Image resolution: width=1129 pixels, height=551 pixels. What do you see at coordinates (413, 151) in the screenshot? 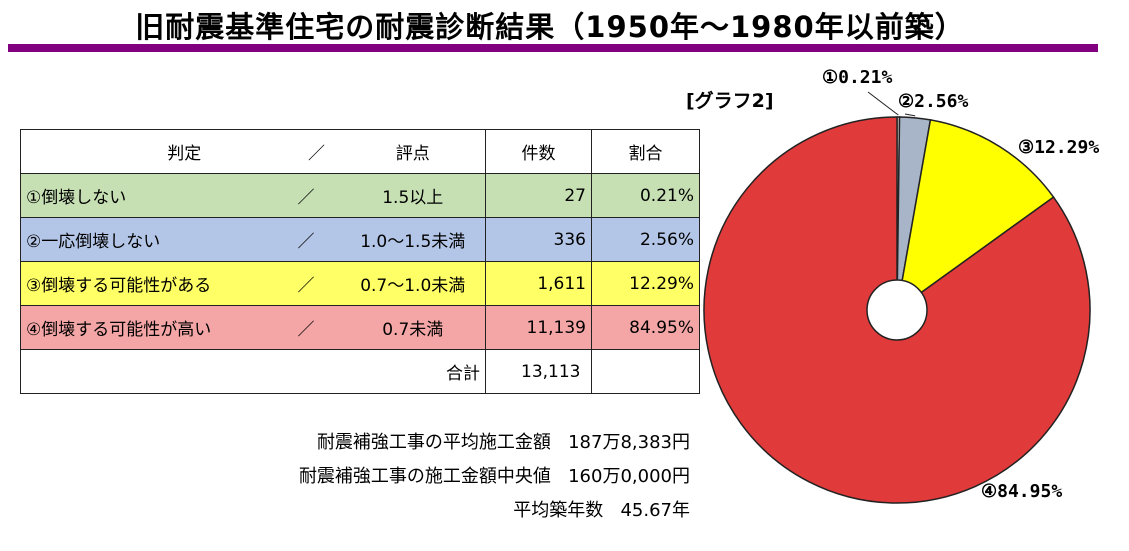
I see `header-score: 評点` at bounding box center [413, 151].